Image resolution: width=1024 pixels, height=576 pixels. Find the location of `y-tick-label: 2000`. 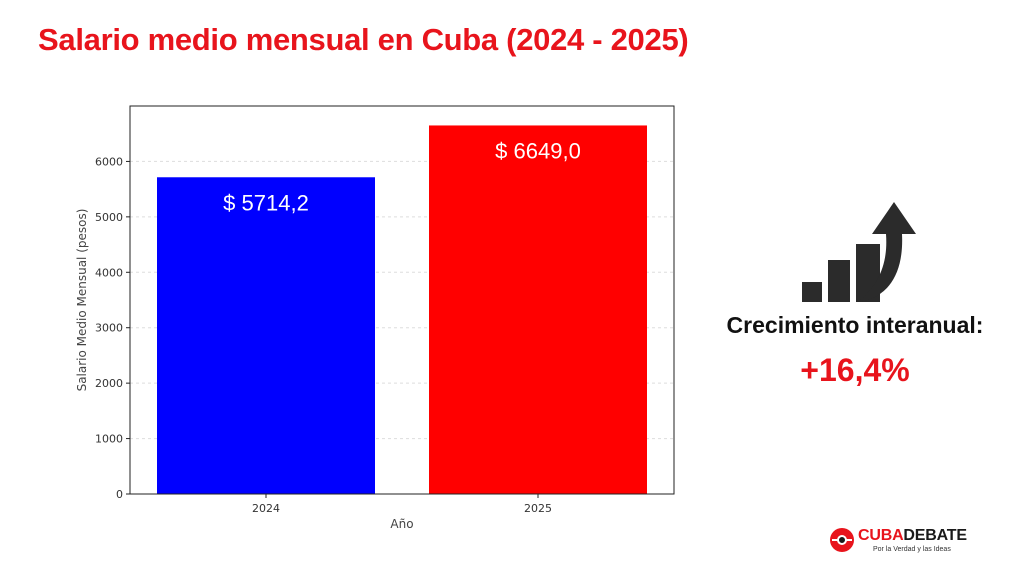

y-tick-label: 2000 is located at coordinates (109, 383).